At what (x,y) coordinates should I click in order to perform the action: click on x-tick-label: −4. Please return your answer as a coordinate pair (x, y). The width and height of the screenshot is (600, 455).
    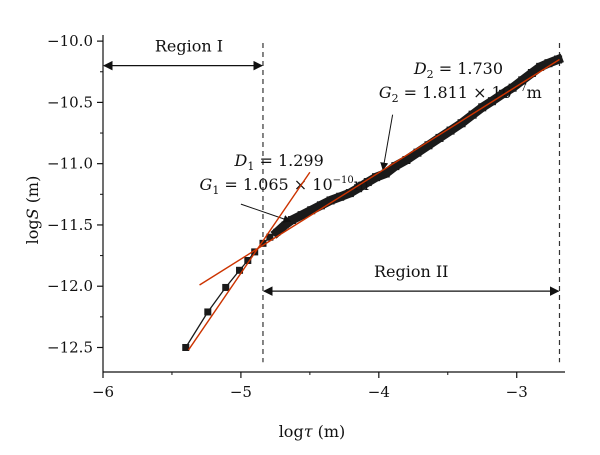
    Looking at the image, I should click on (379, 392).